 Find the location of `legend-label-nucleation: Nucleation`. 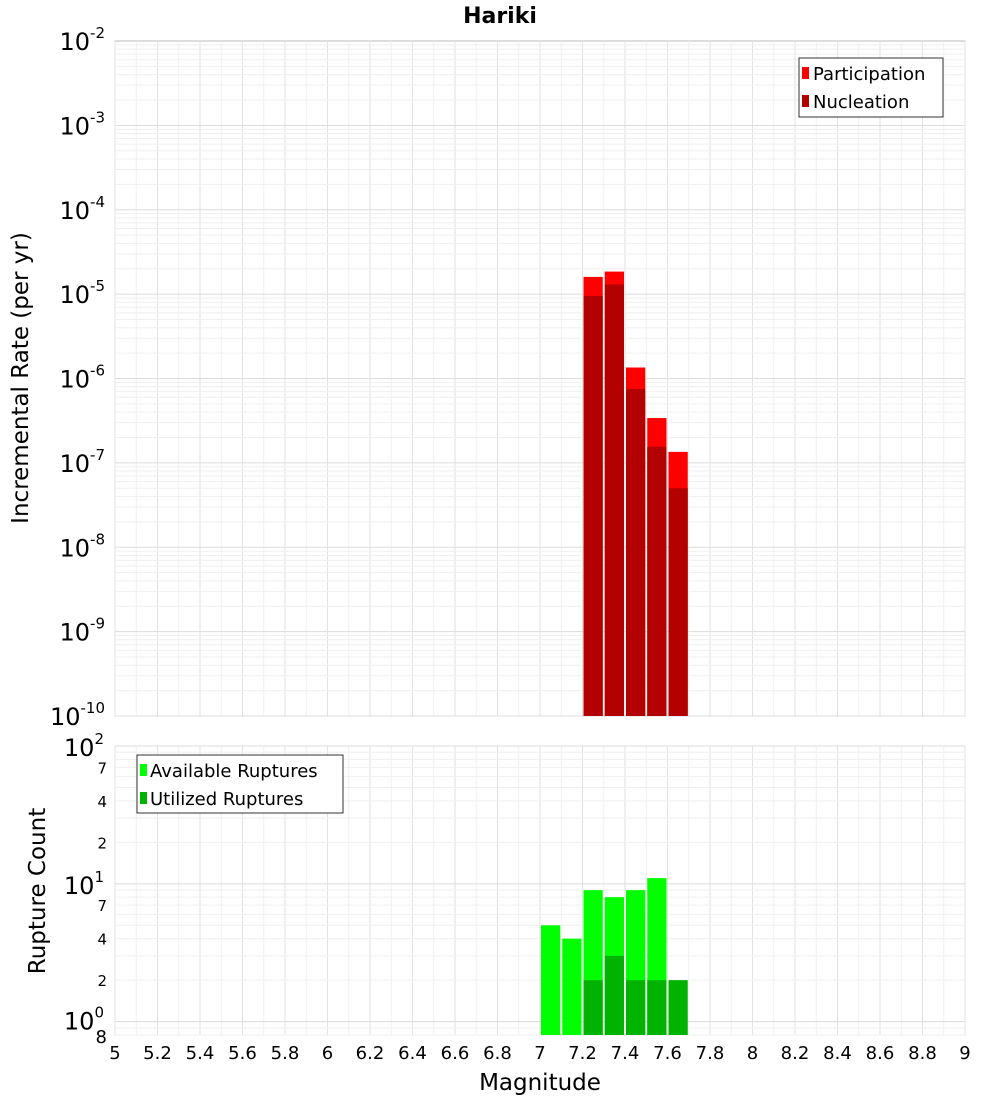

legend-label-nucleation: Nucleation is located at coordinates (861, 102).